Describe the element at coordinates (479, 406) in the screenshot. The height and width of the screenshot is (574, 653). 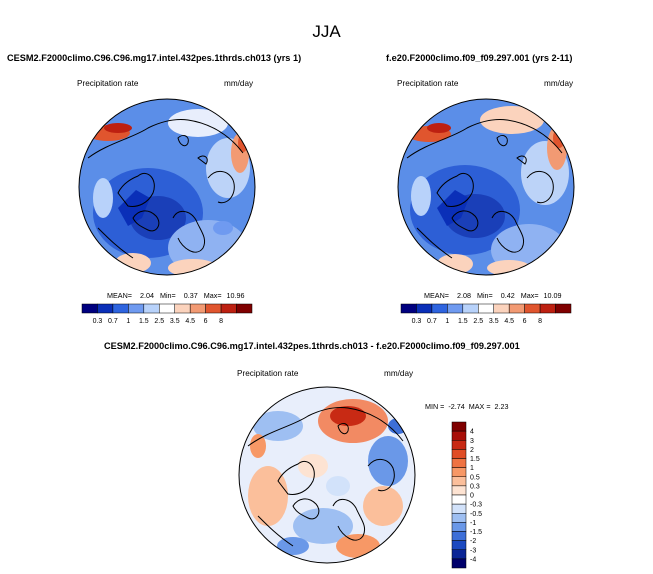
I see `diff-max-label: MAX =` at that location.